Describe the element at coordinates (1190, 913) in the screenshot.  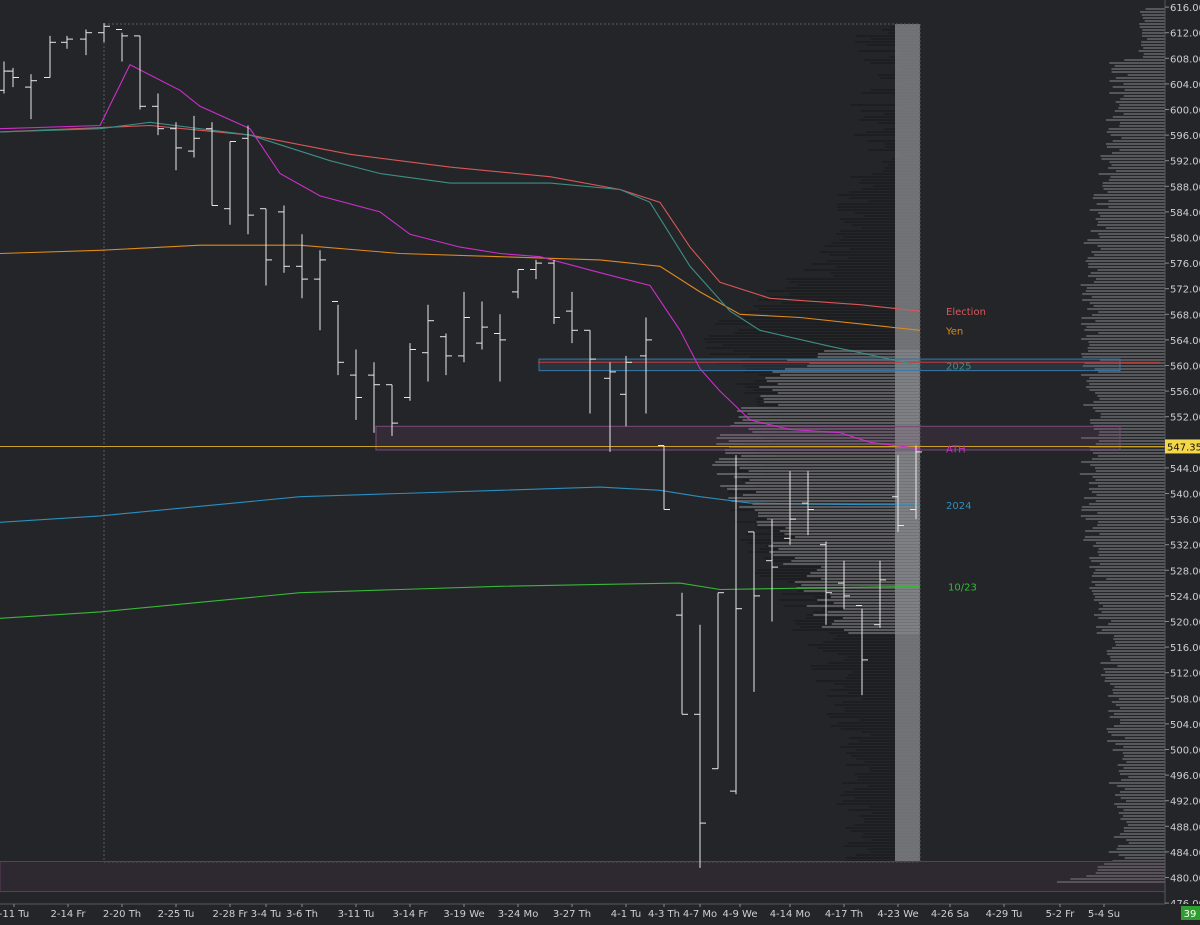
I see `corner-badge` at that location.